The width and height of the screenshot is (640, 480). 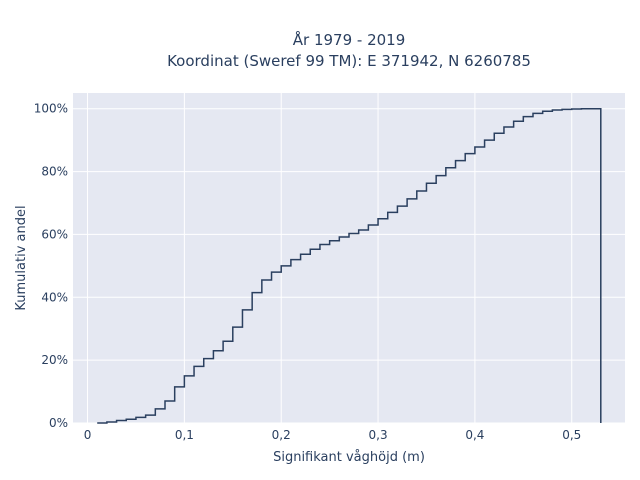 What do you see at coordinates (333, 435) in the screenshot?
I see `x-tick-labels: 0 0,1 0,2 0,3 0,4 0,5` at bounding box center [333, 435].